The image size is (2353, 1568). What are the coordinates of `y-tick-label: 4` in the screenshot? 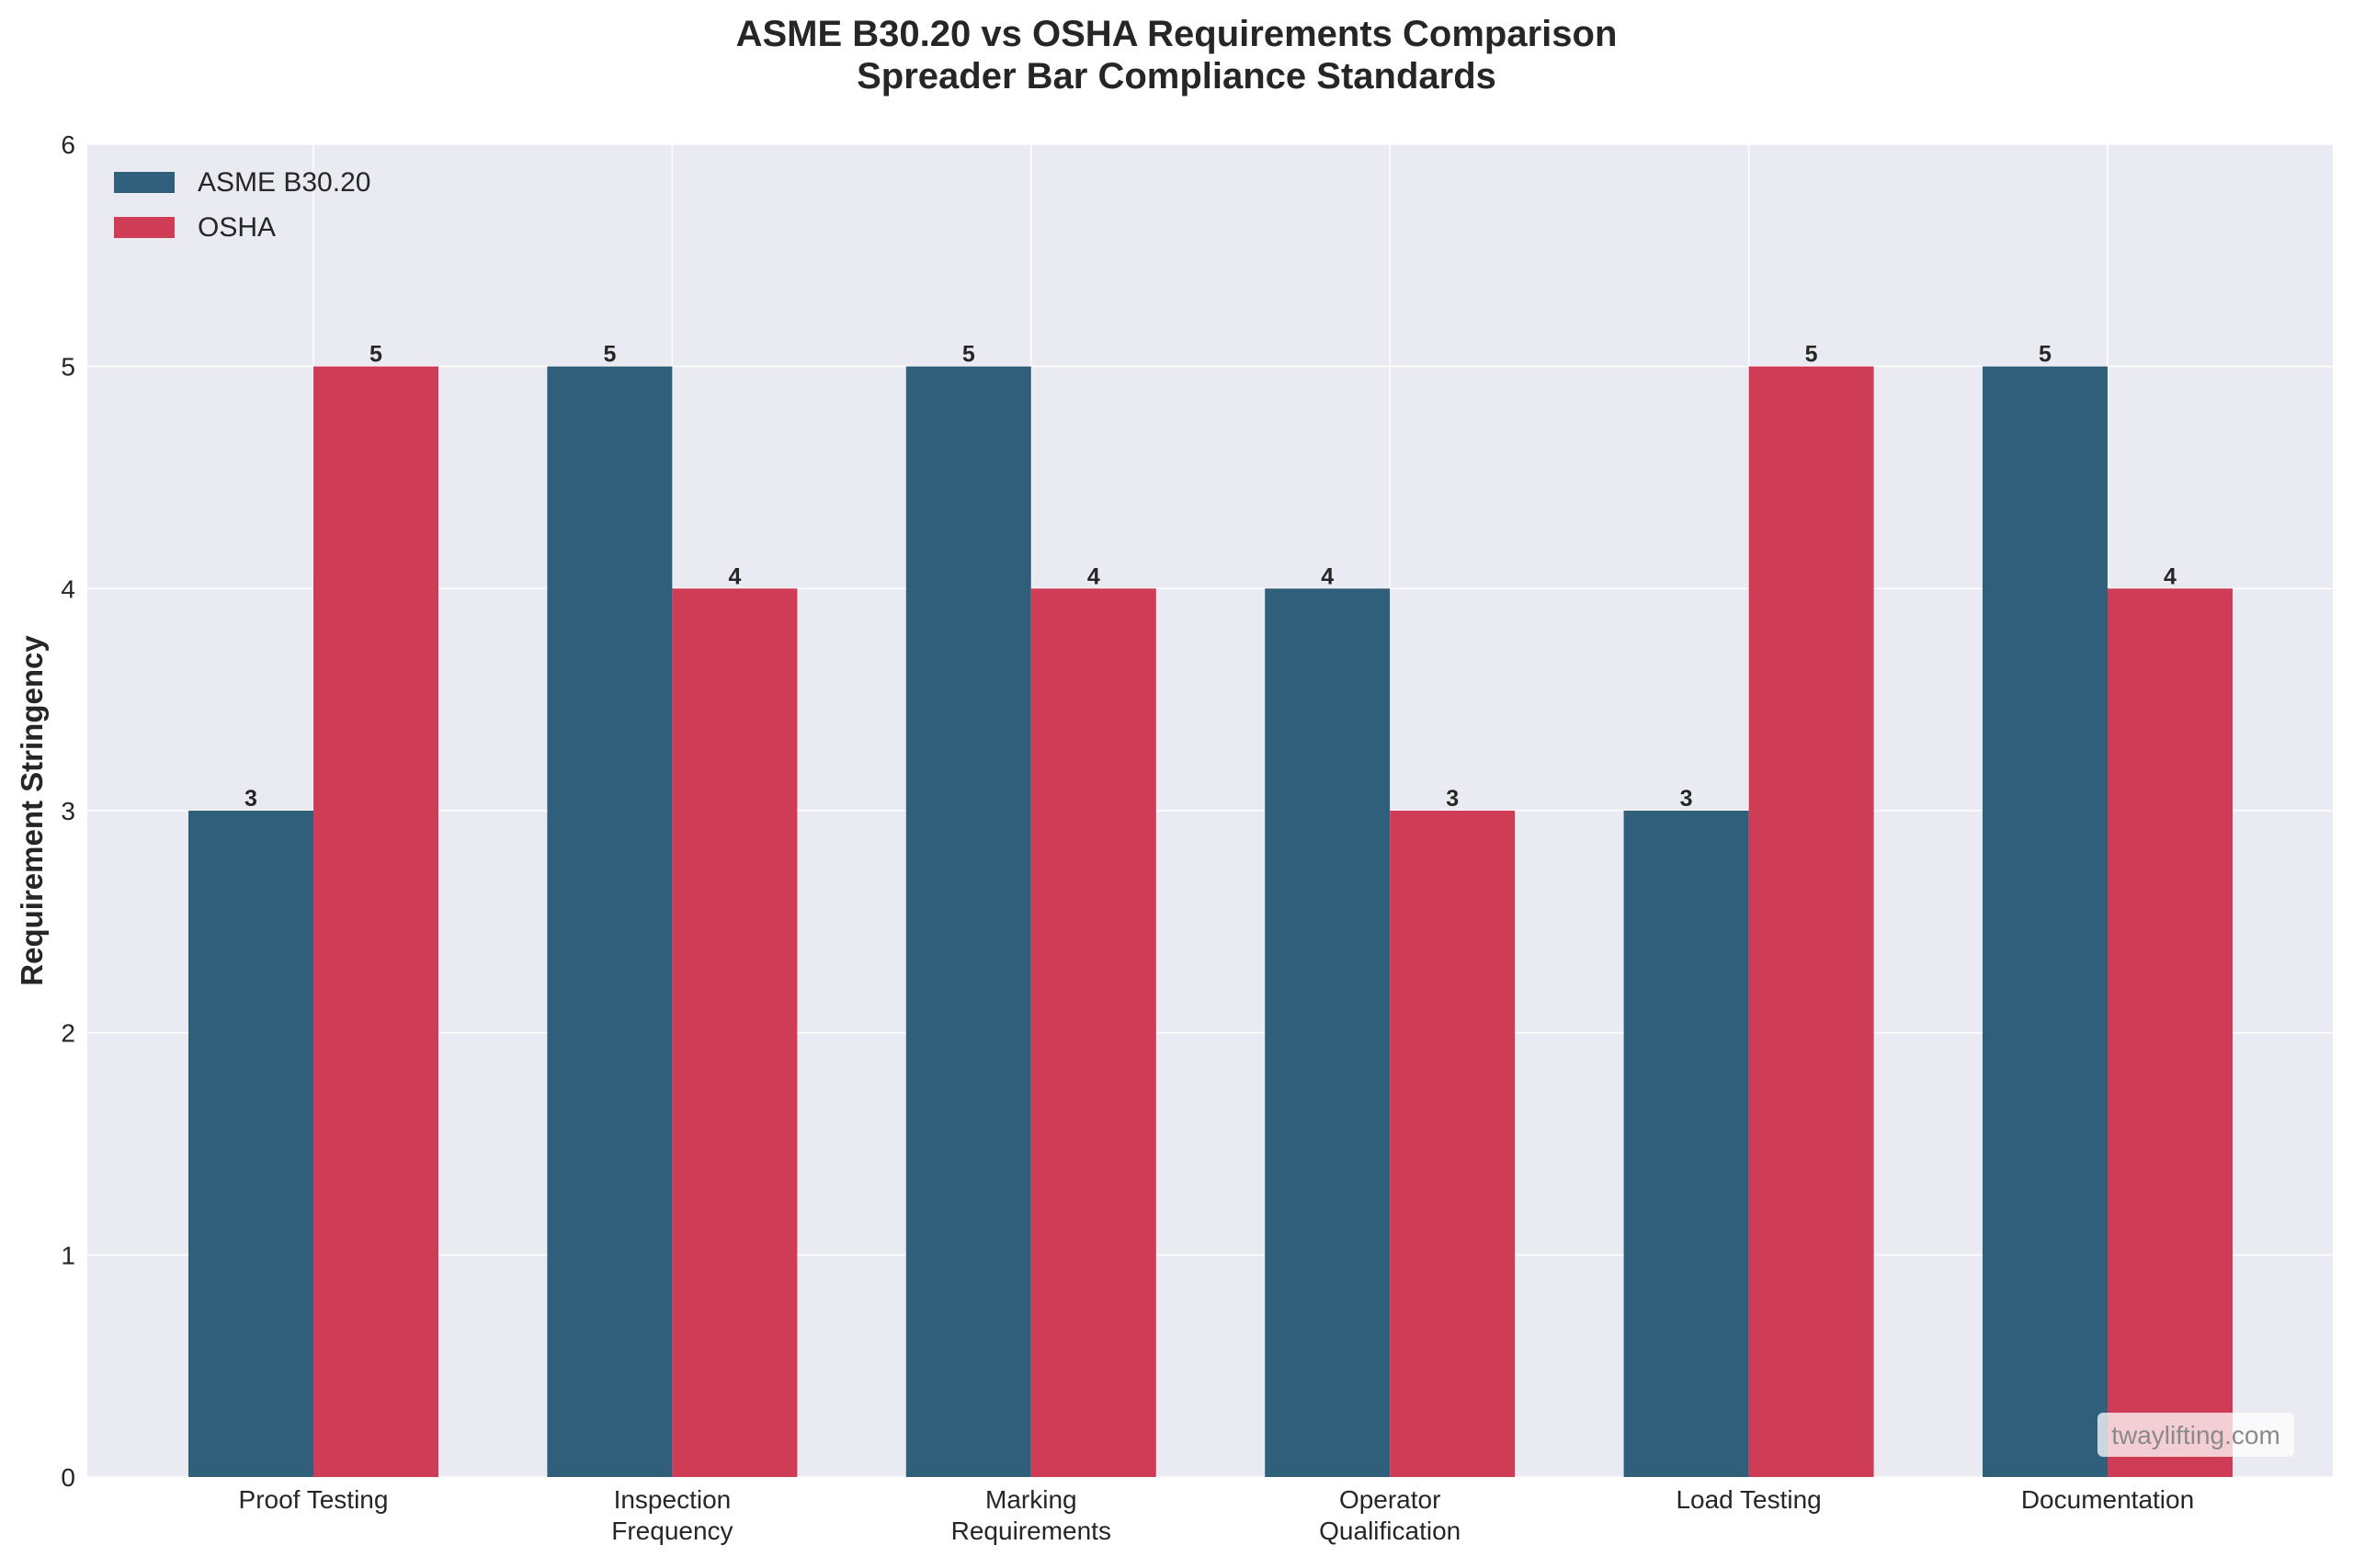 It's located at (68, 588).